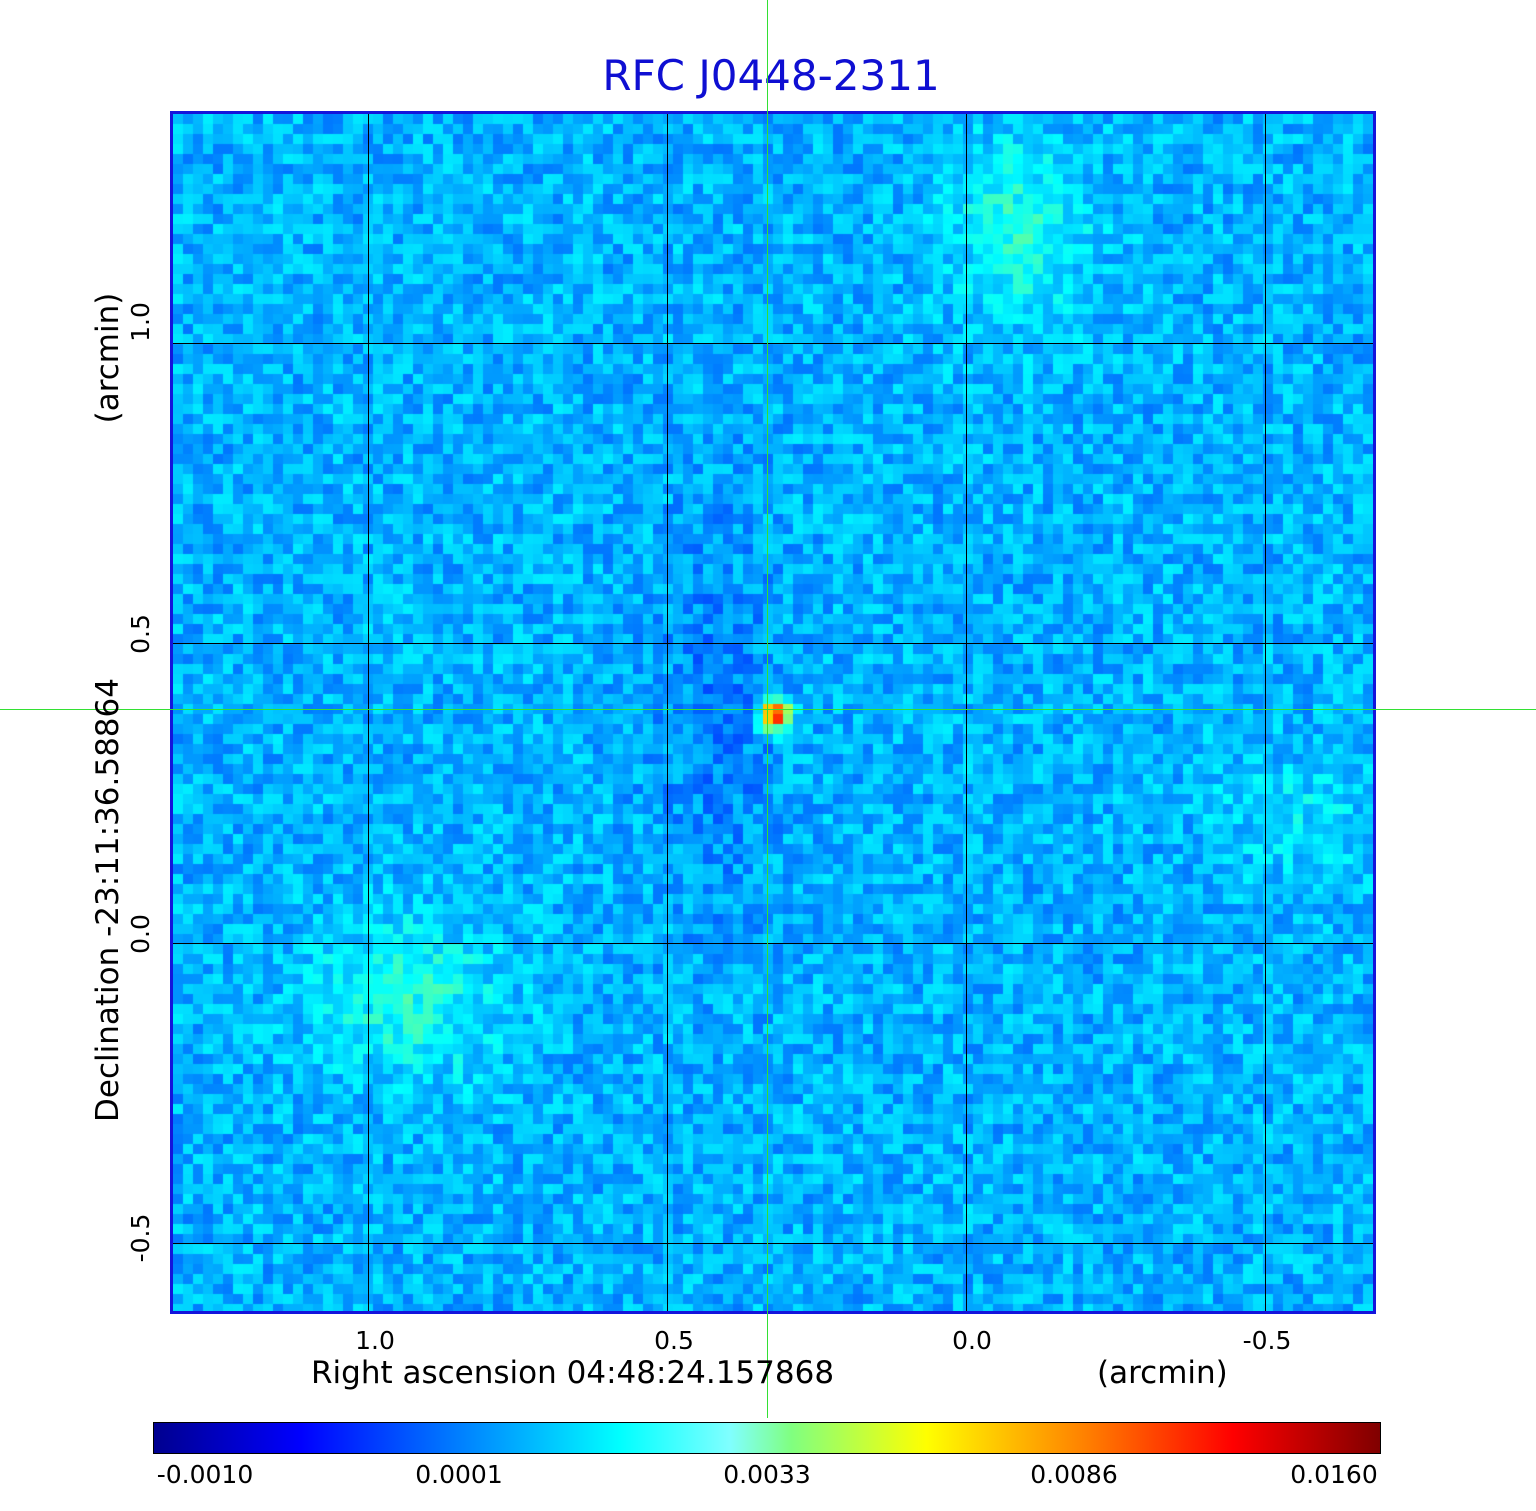  I want to click on grid-line-x-1.0, so click(368, 712).